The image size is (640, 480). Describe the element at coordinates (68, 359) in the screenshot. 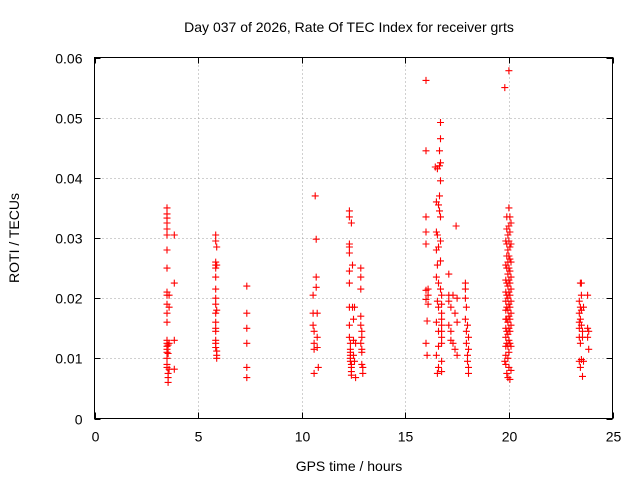

I see `y-tick-label: 0.01` at that location.